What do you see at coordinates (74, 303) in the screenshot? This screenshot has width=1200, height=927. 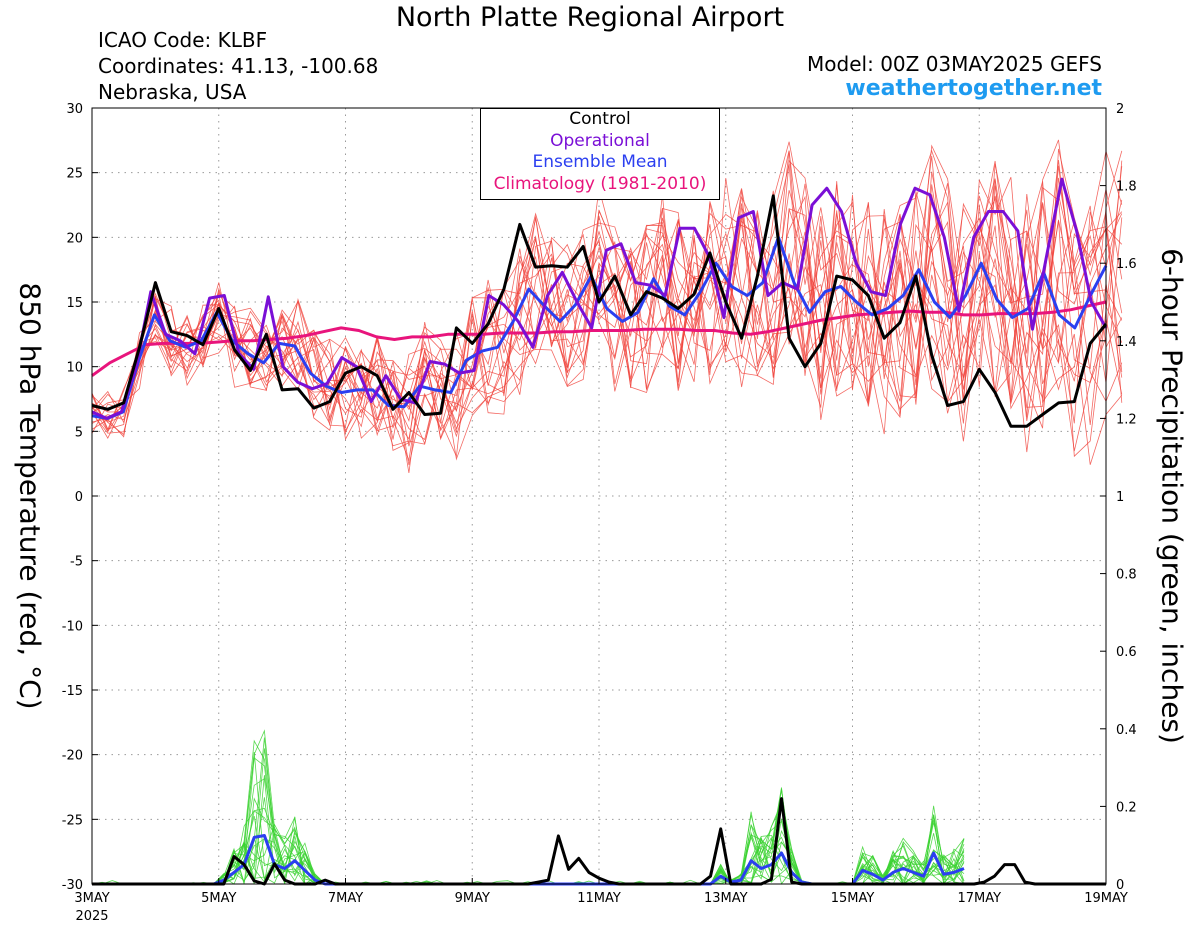 I see `y-tick-label: 15` at bounding box center [74, 303].